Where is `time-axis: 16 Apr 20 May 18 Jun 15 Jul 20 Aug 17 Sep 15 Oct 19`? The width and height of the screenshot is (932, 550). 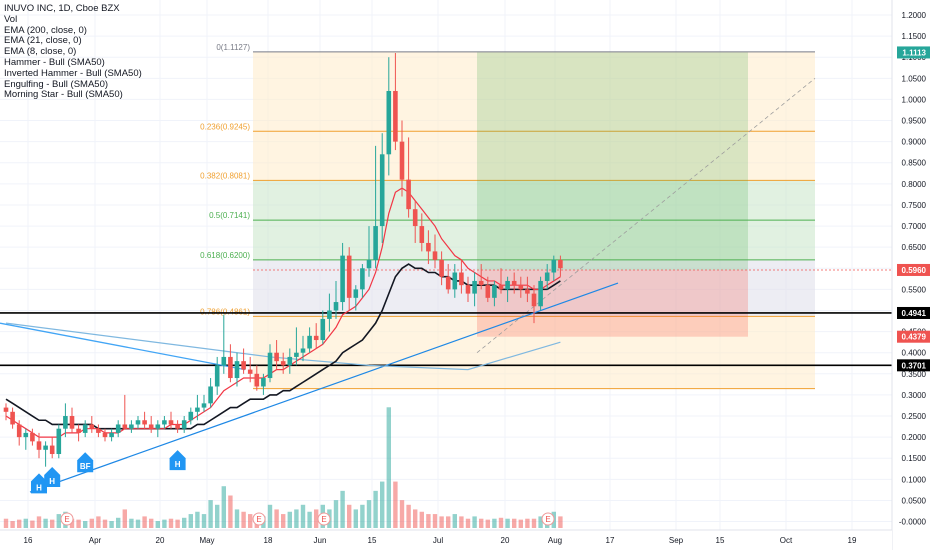
time-axis: 16 Apr 20 May 18 Jun 15 Jul 20 Aug 17 Sep 15 Oct 19 is located at coordinates (446, 539).